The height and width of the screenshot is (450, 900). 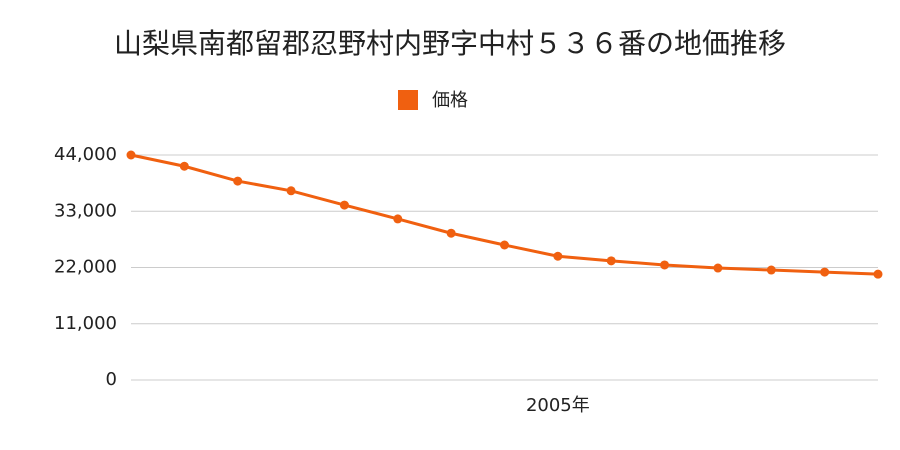 I want to click on chart-title: 山梨県南都留郡忍野村内野字中村５３６番の地価推移, so click(x=450, y=43).